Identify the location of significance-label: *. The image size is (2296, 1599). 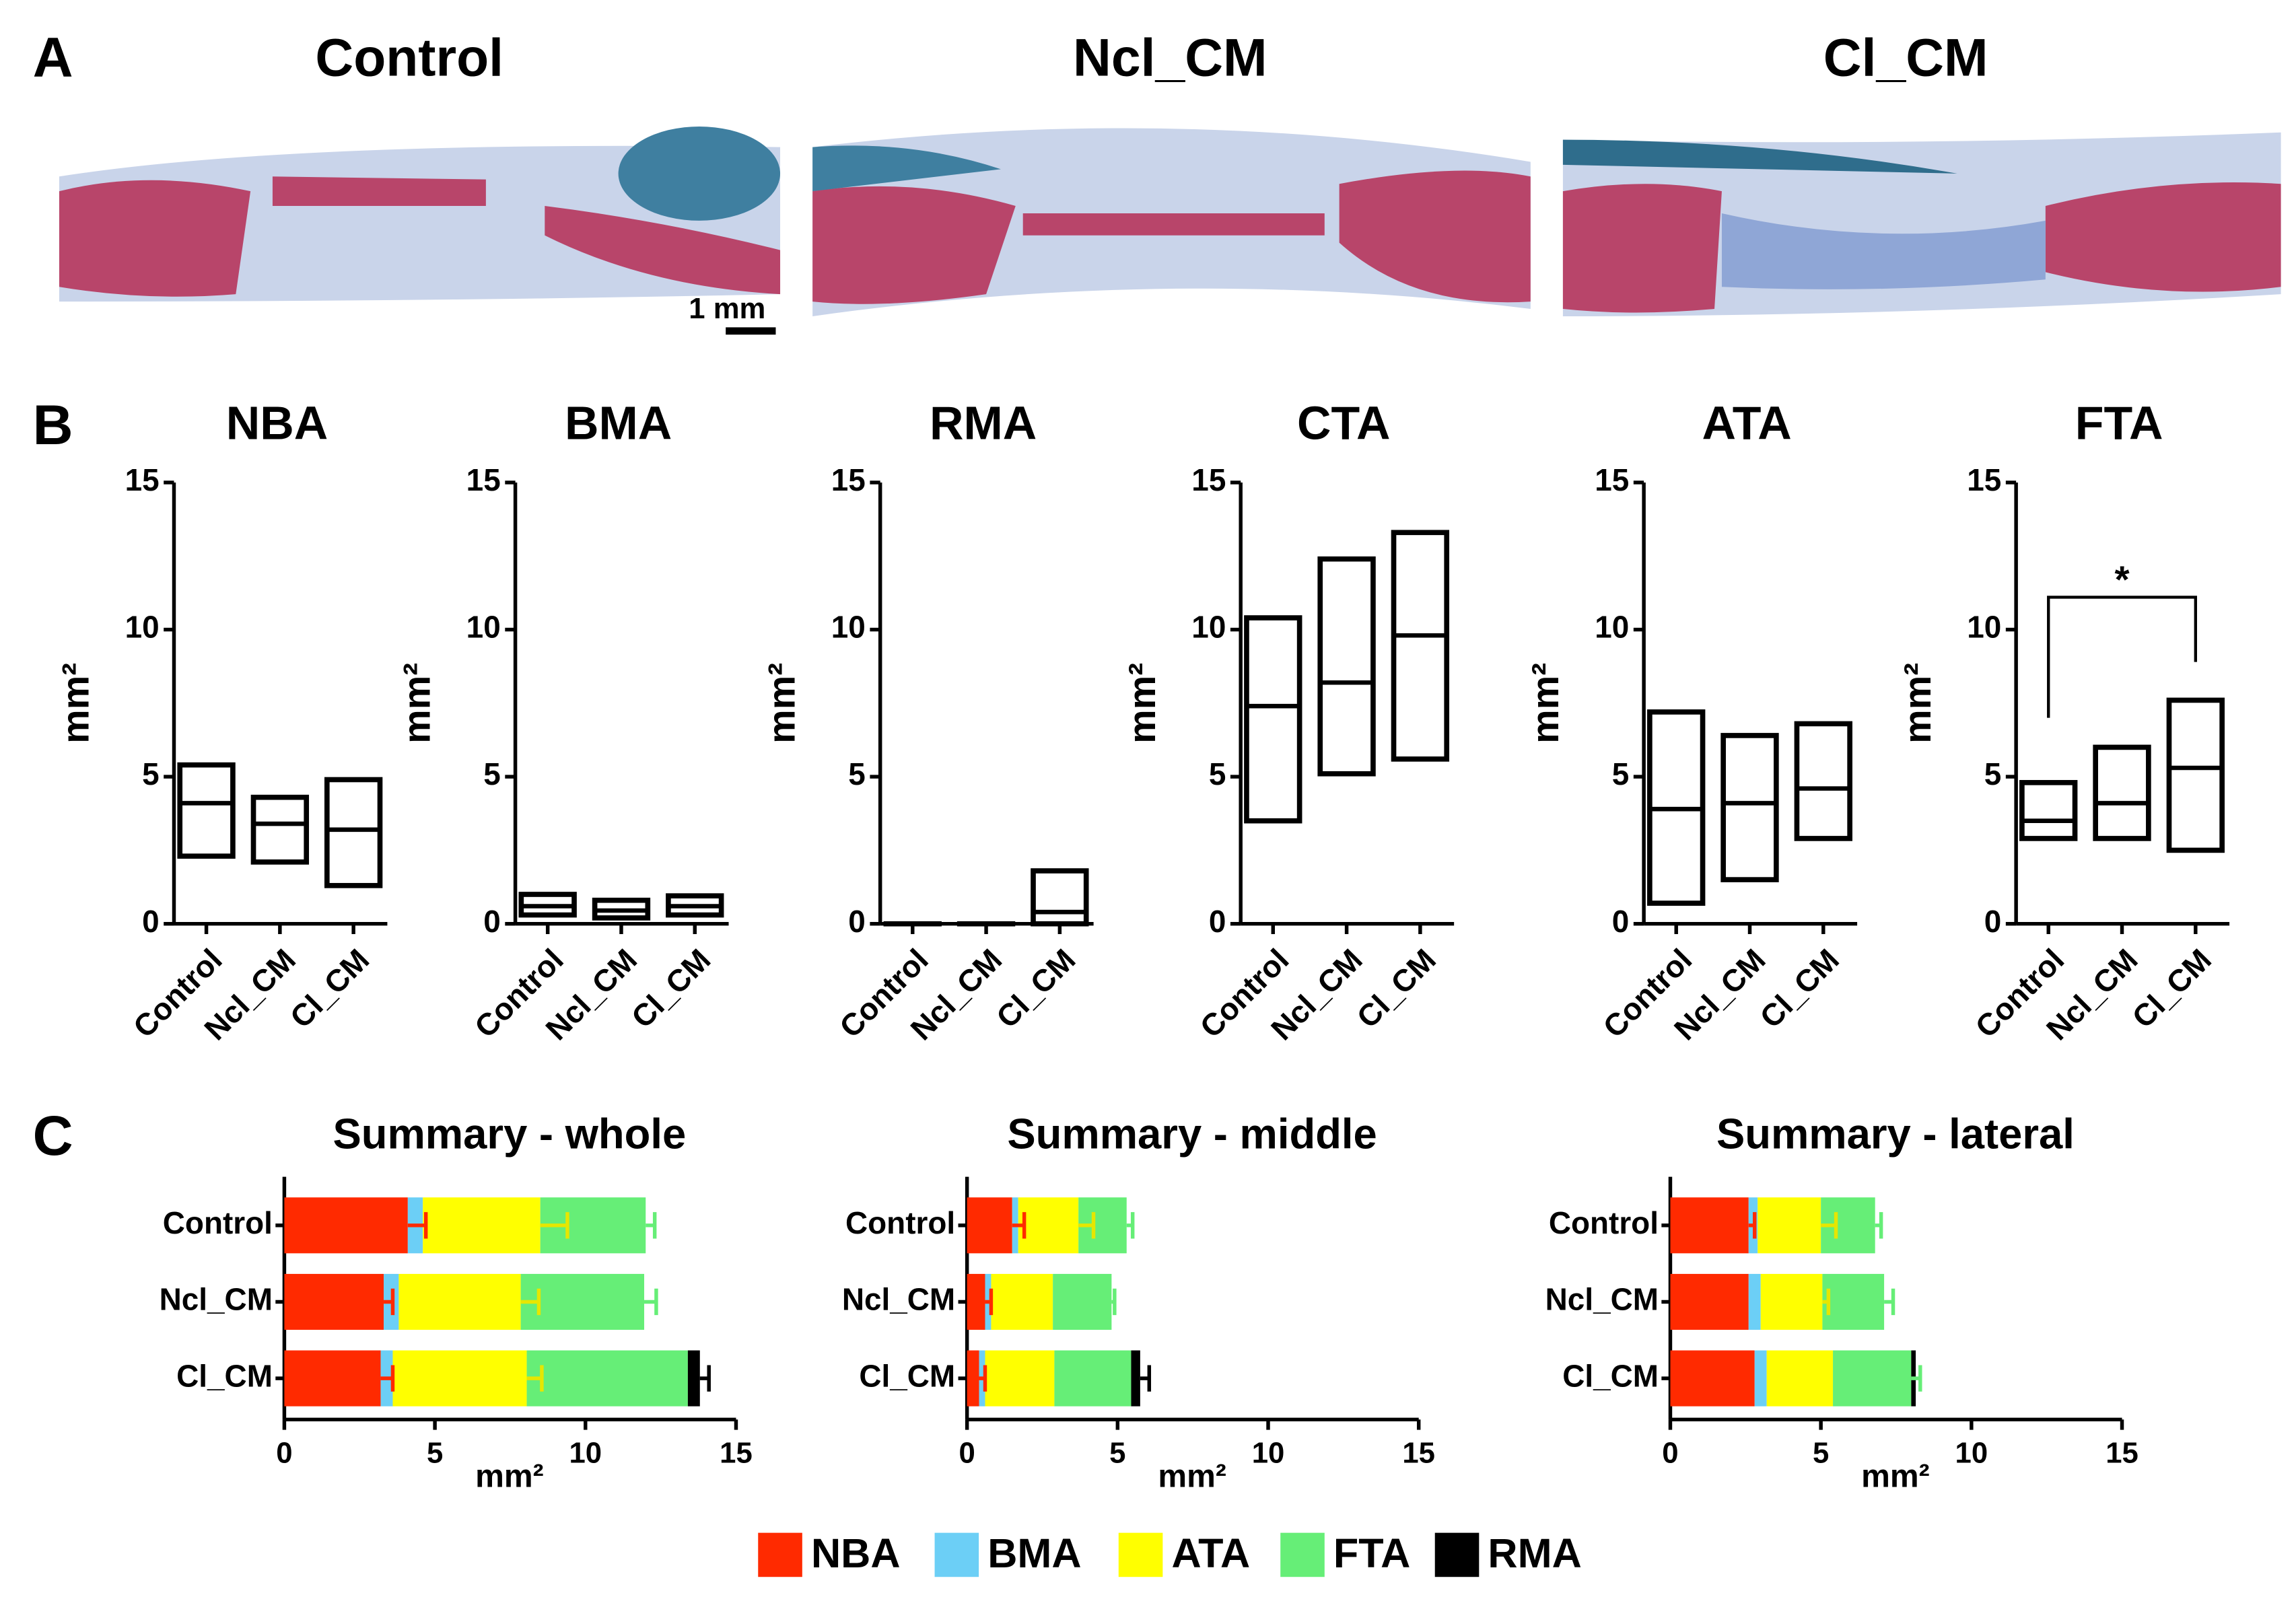
(2122, 580).